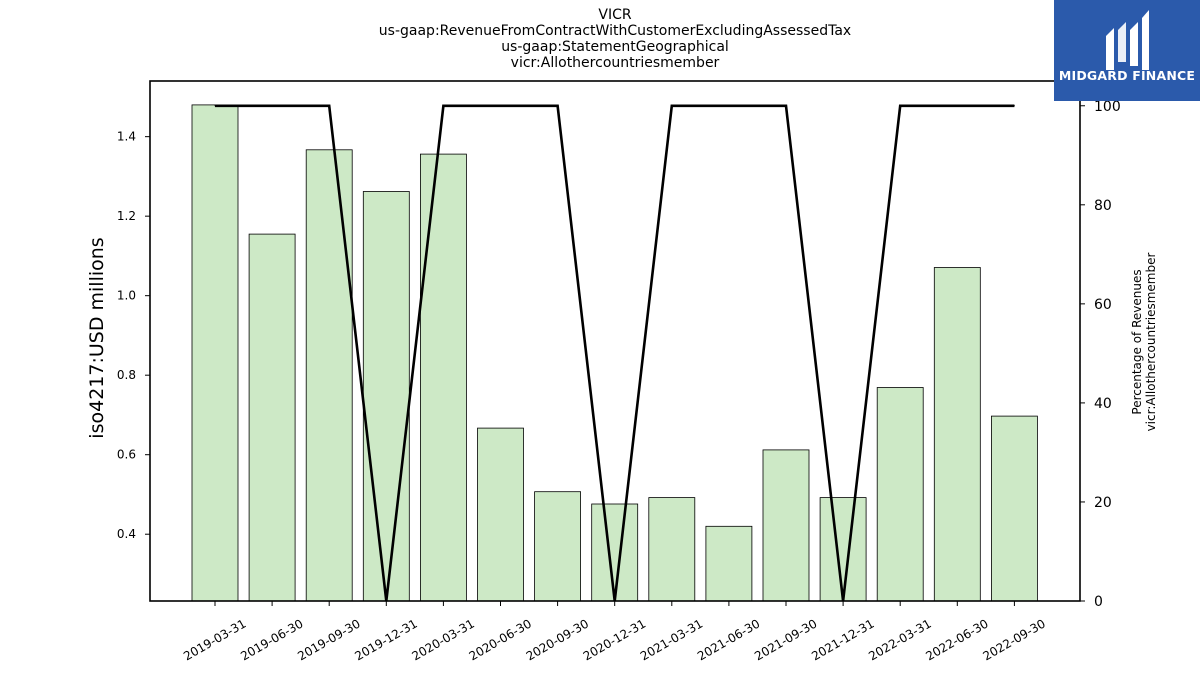 The width and height of the screenshot is (1200, 675). I want to click on y-axis-left: 0.4 0.6 0.8 1.0 1.2 1.4, so click(133, 335).